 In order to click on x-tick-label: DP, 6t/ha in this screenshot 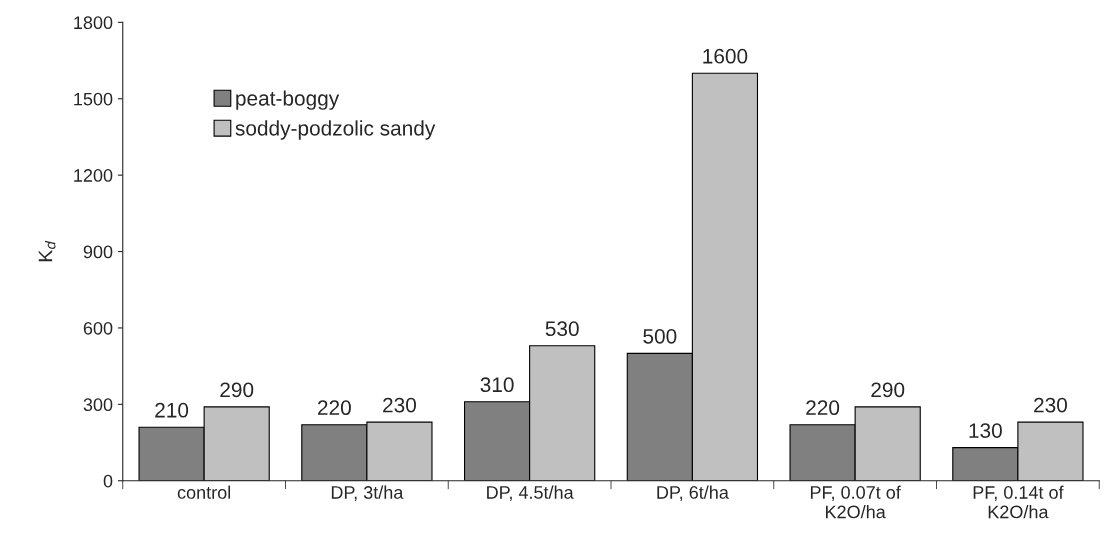, I will do `click(693, 493)`.